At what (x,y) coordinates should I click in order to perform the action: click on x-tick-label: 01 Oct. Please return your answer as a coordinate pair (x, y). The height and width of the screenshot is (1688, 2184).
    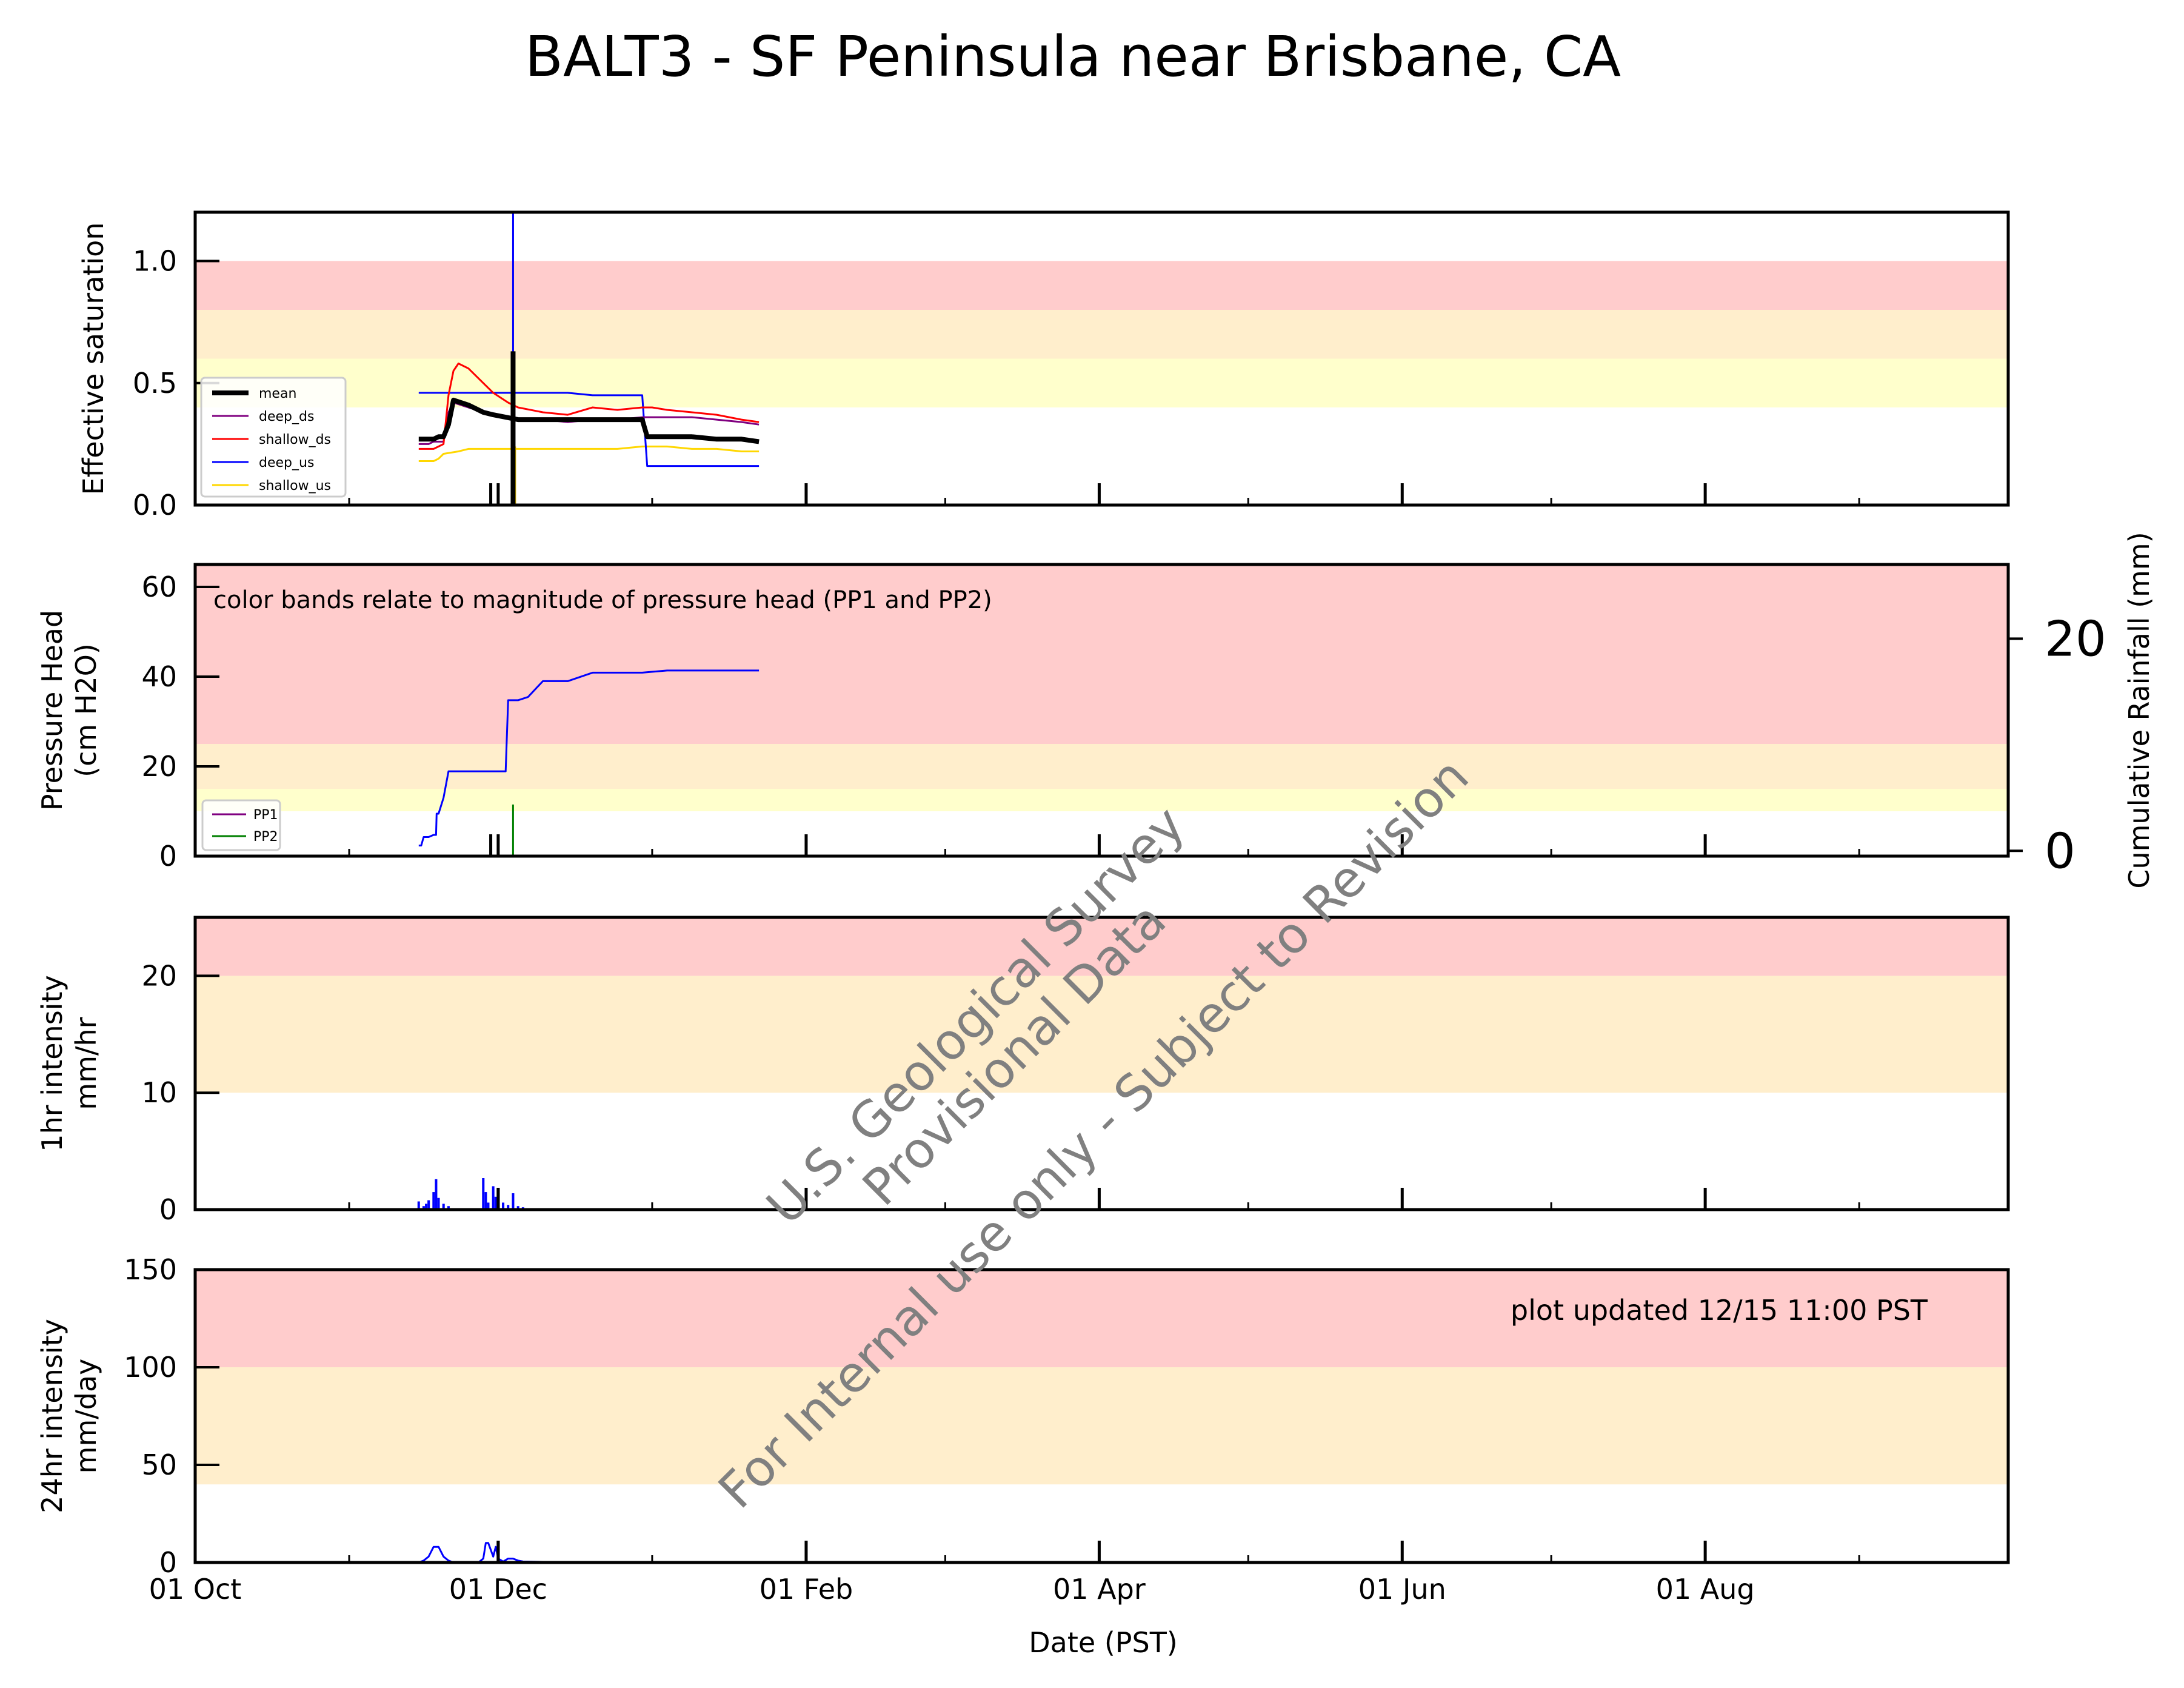
    Looking at the image, I should click on (195, 1589).